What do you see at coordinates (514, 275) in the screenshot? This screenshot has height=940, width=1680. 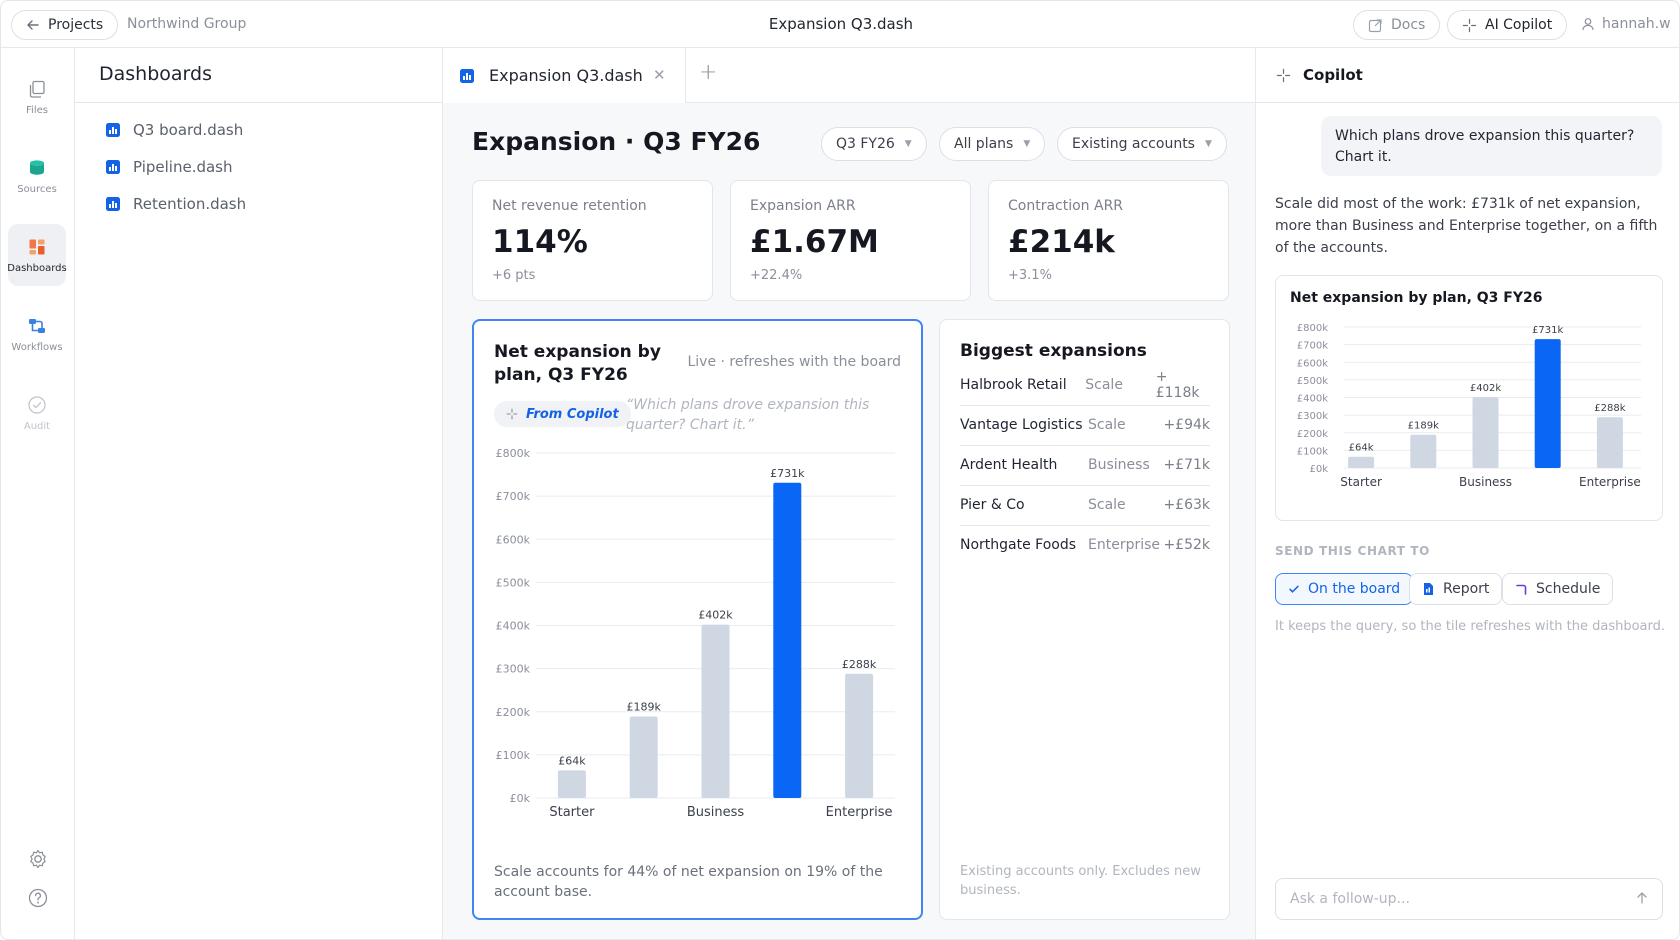 I see `kpi-delta: +6 pts` at bounding box center [514, 275].